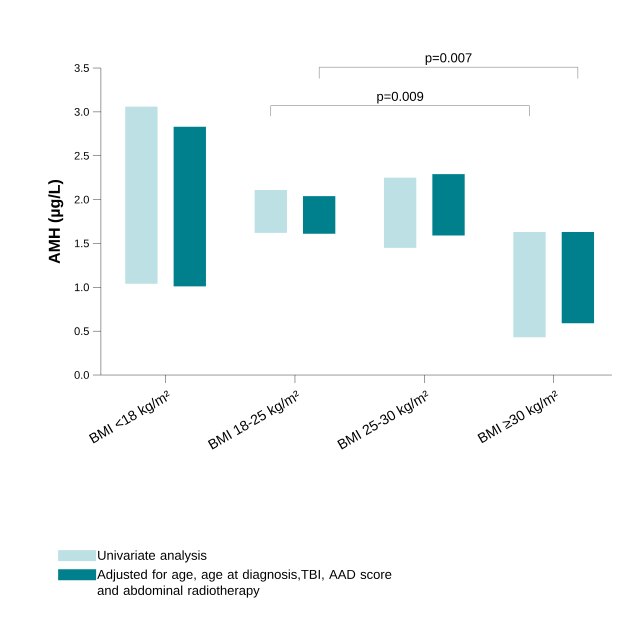  I want to click on y-tick-label: 1.0, so click(81, 287).